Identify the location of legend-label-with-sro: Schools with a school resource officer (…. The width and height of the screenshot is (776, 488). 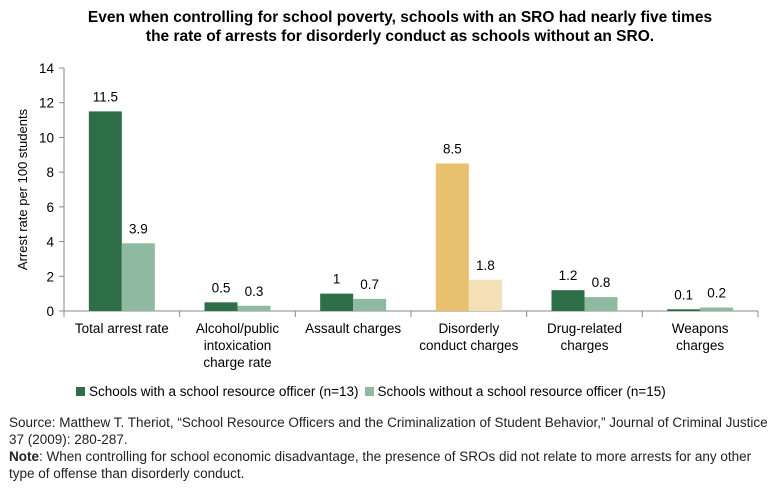
(224, 391).